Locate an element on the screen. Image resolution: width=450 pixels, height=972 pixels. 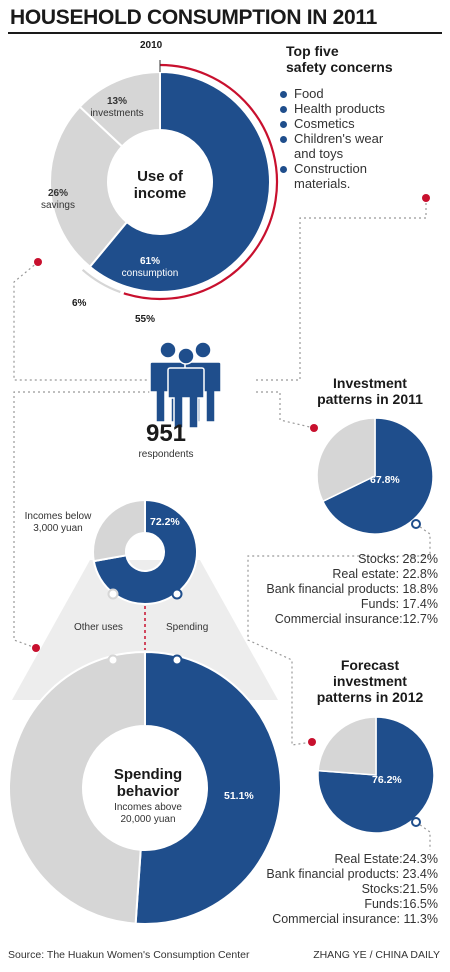
investments-pct: 13% is located at coordinates (116, 101).